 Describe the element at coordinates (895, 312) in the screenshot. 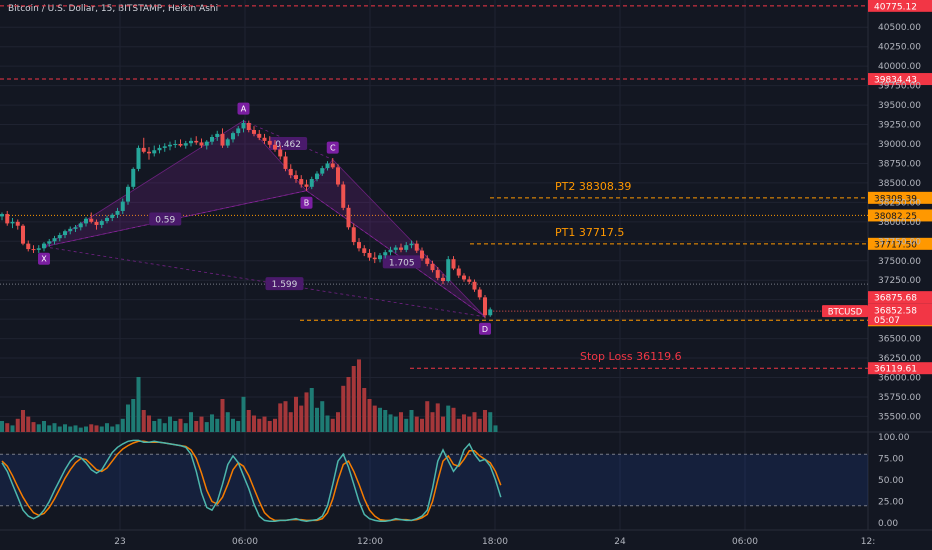

I see `current-price-label: 36852.58` at that location.